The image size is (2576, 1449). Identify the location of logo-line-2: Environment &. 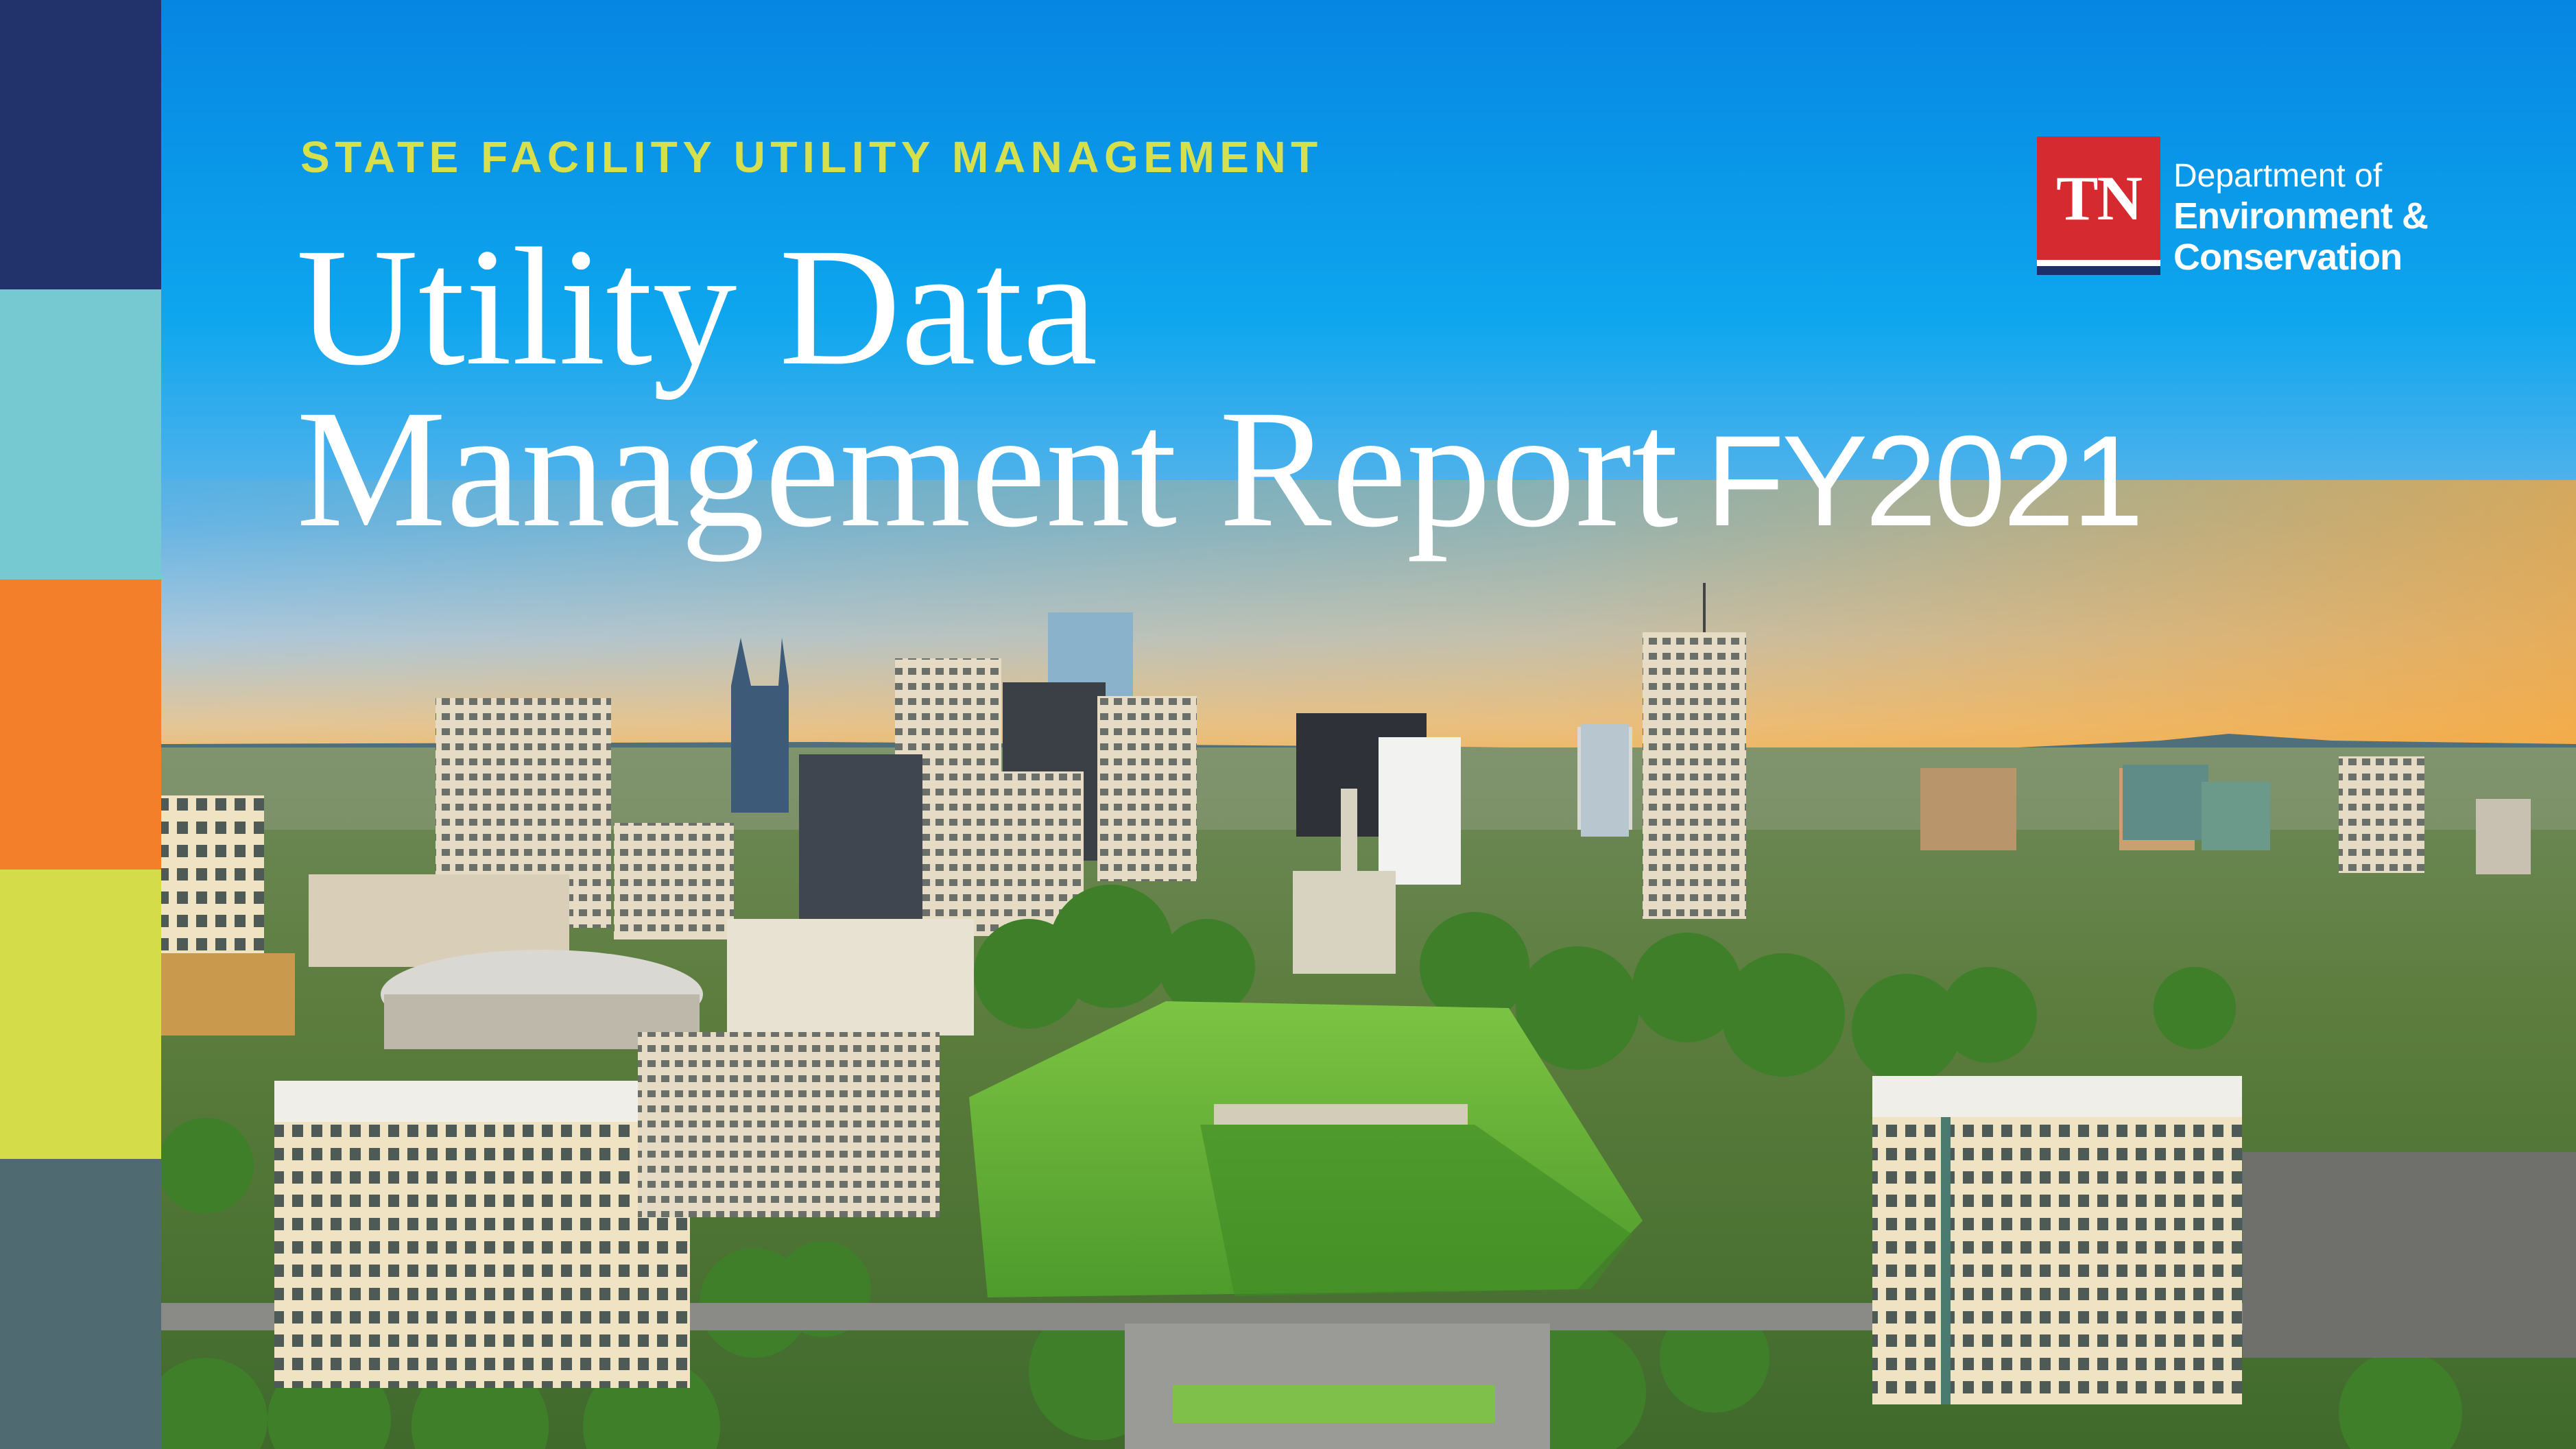
(2301, 216).